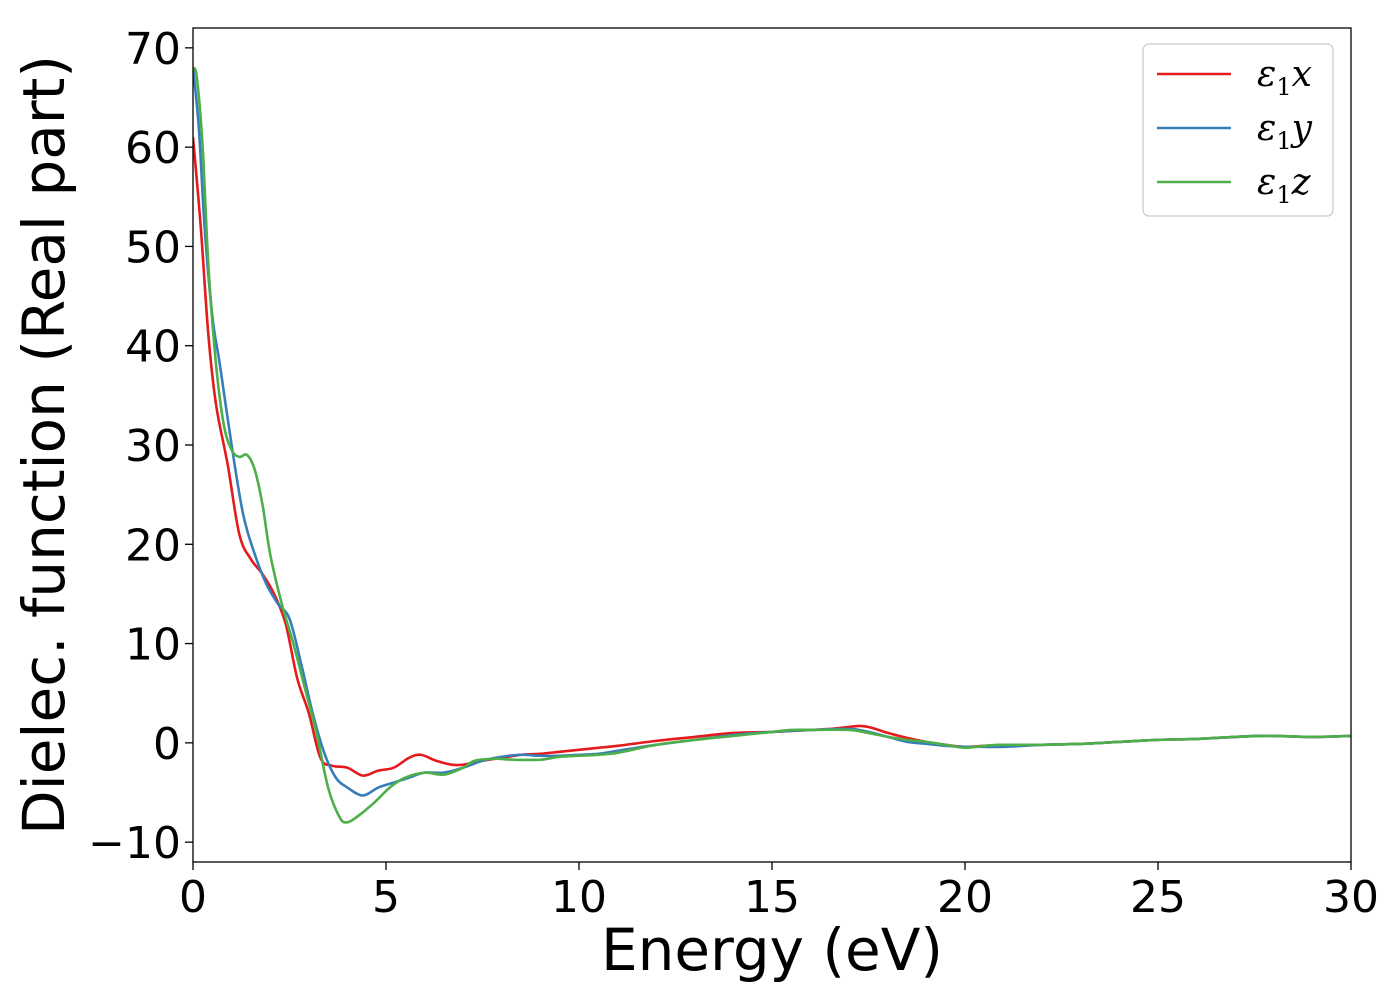 This screenshot has height=1000, width=1400. I want to click on y-tick-label: 10, so click(153, 645).